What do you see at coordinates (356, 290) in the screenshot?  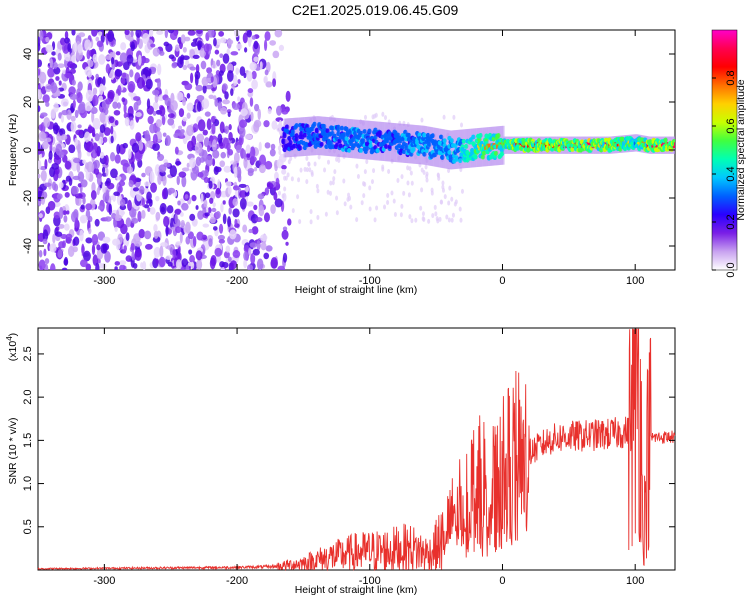 I see `spectrogram-x-axis-label: Height of straight line (km)` at bounding box center [356, 290].